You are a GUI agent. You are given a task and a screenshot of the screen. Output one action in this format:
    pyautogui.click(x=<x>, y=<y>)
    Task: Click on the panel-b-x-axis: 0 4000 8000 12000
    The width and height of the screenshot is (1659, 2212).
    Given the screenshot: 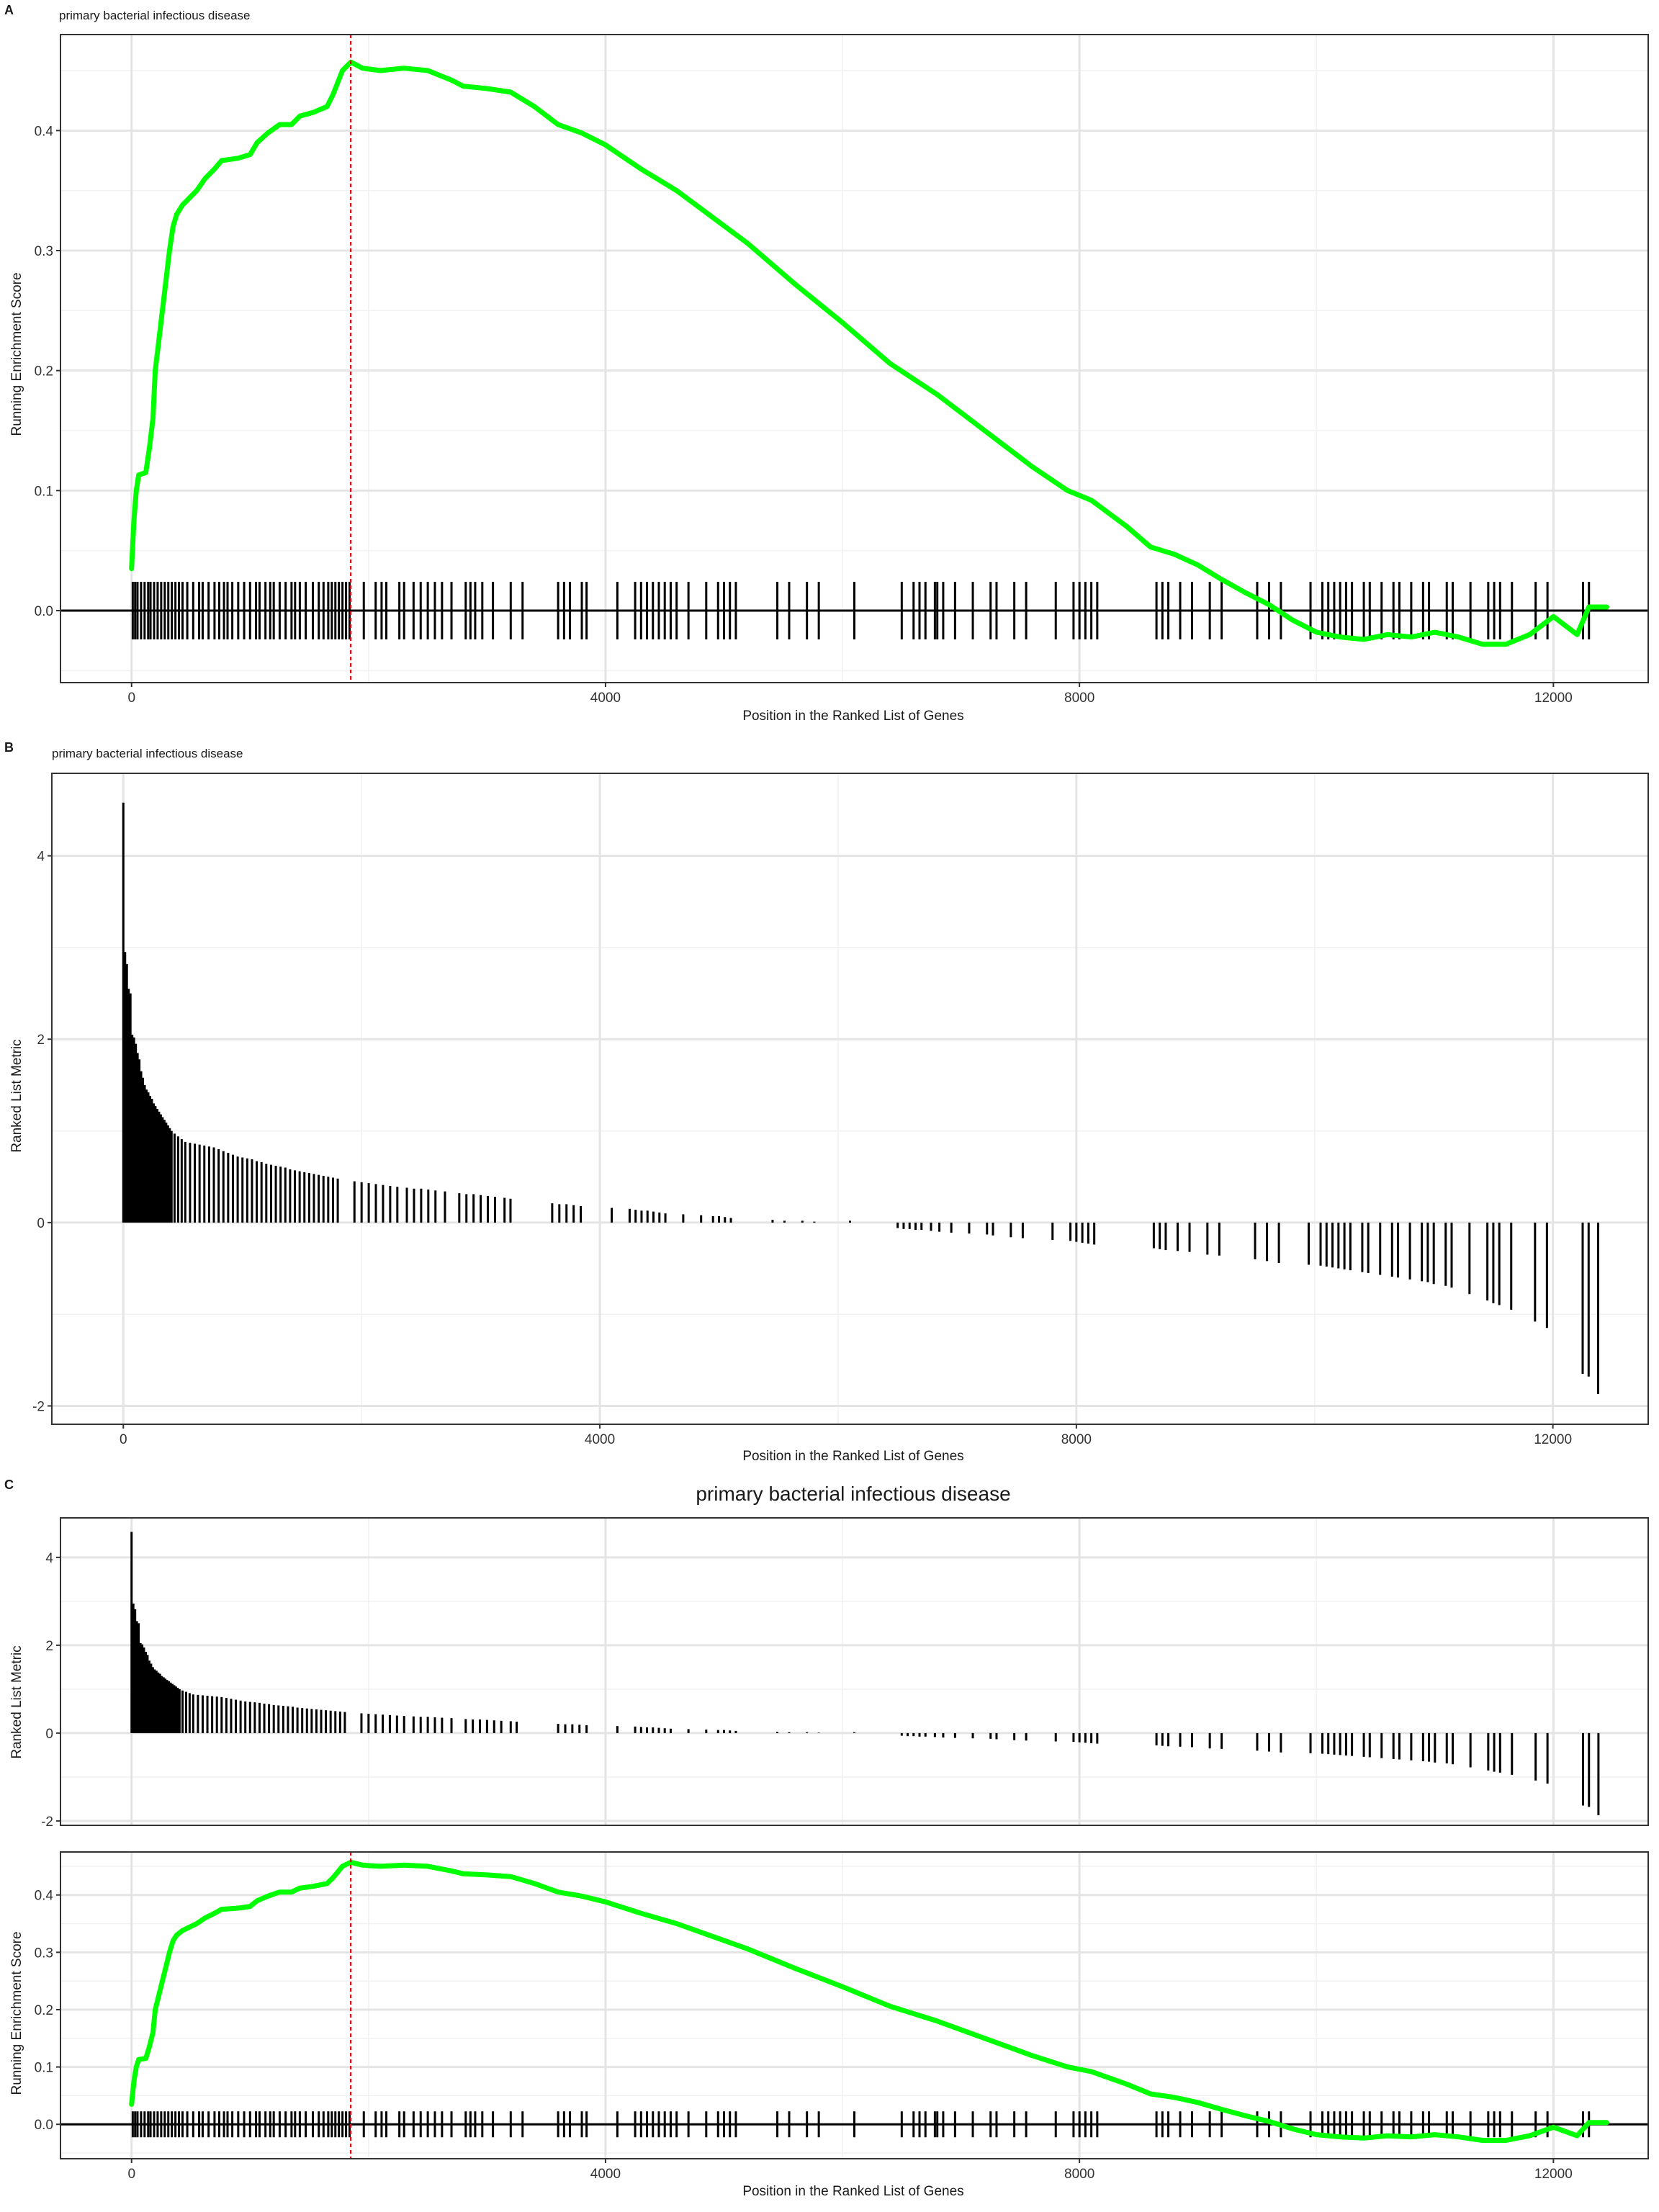 What is the action you would take?
    pyautogui.click(x=846, y=1435)
    